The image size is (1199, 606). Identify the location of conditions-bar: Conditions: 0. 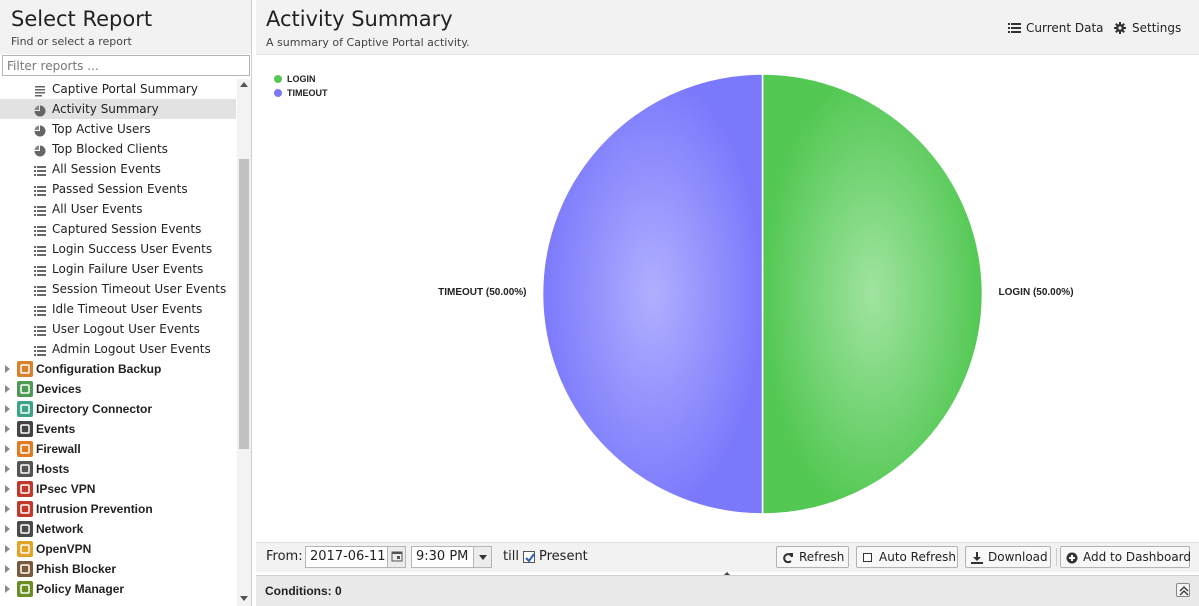
(727, 590).